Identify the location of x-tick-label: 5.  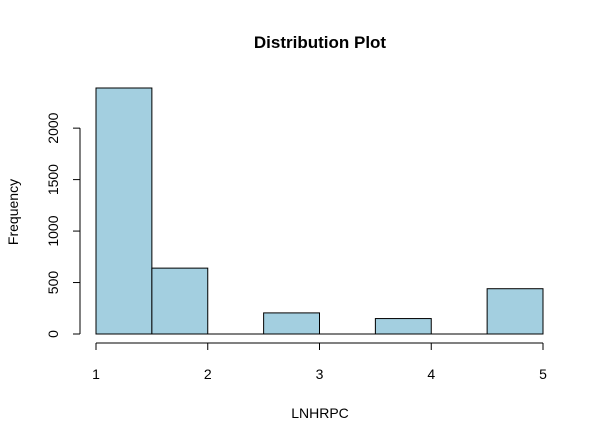
(543, 374).